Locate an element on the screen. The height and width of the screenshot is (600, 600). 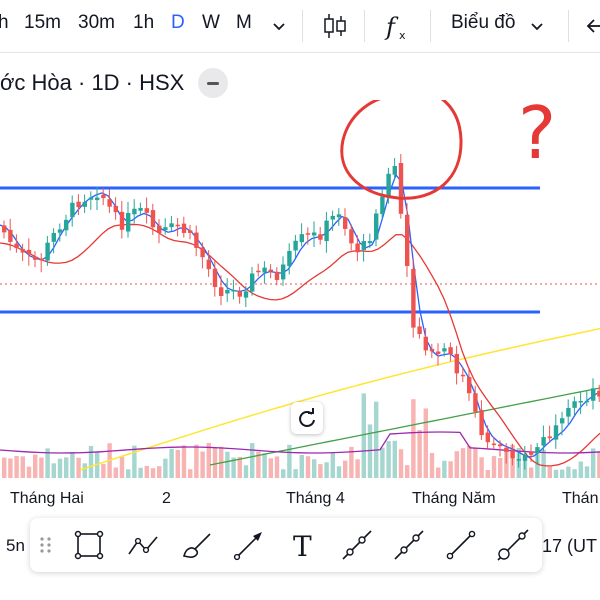
rectangle-icon is located at coordinates (89, 545).